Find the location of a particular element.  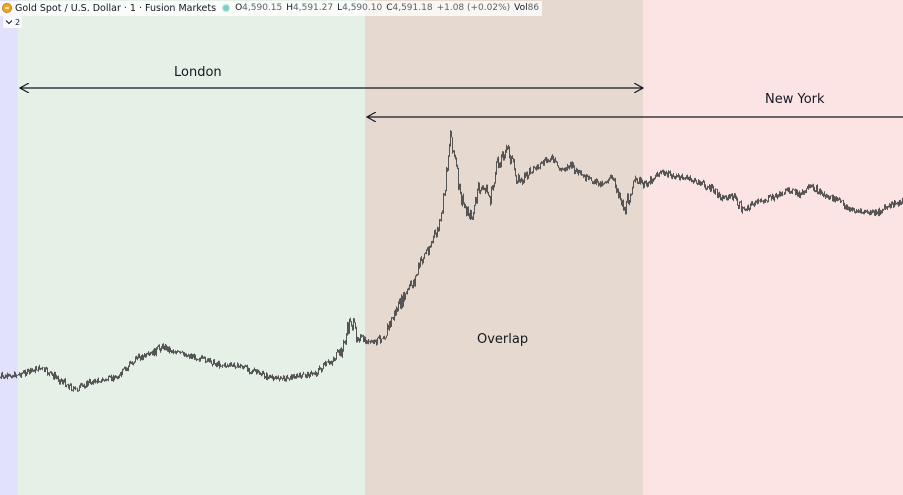

high-value: 4,591.27 is located at coordinates (313, 8).